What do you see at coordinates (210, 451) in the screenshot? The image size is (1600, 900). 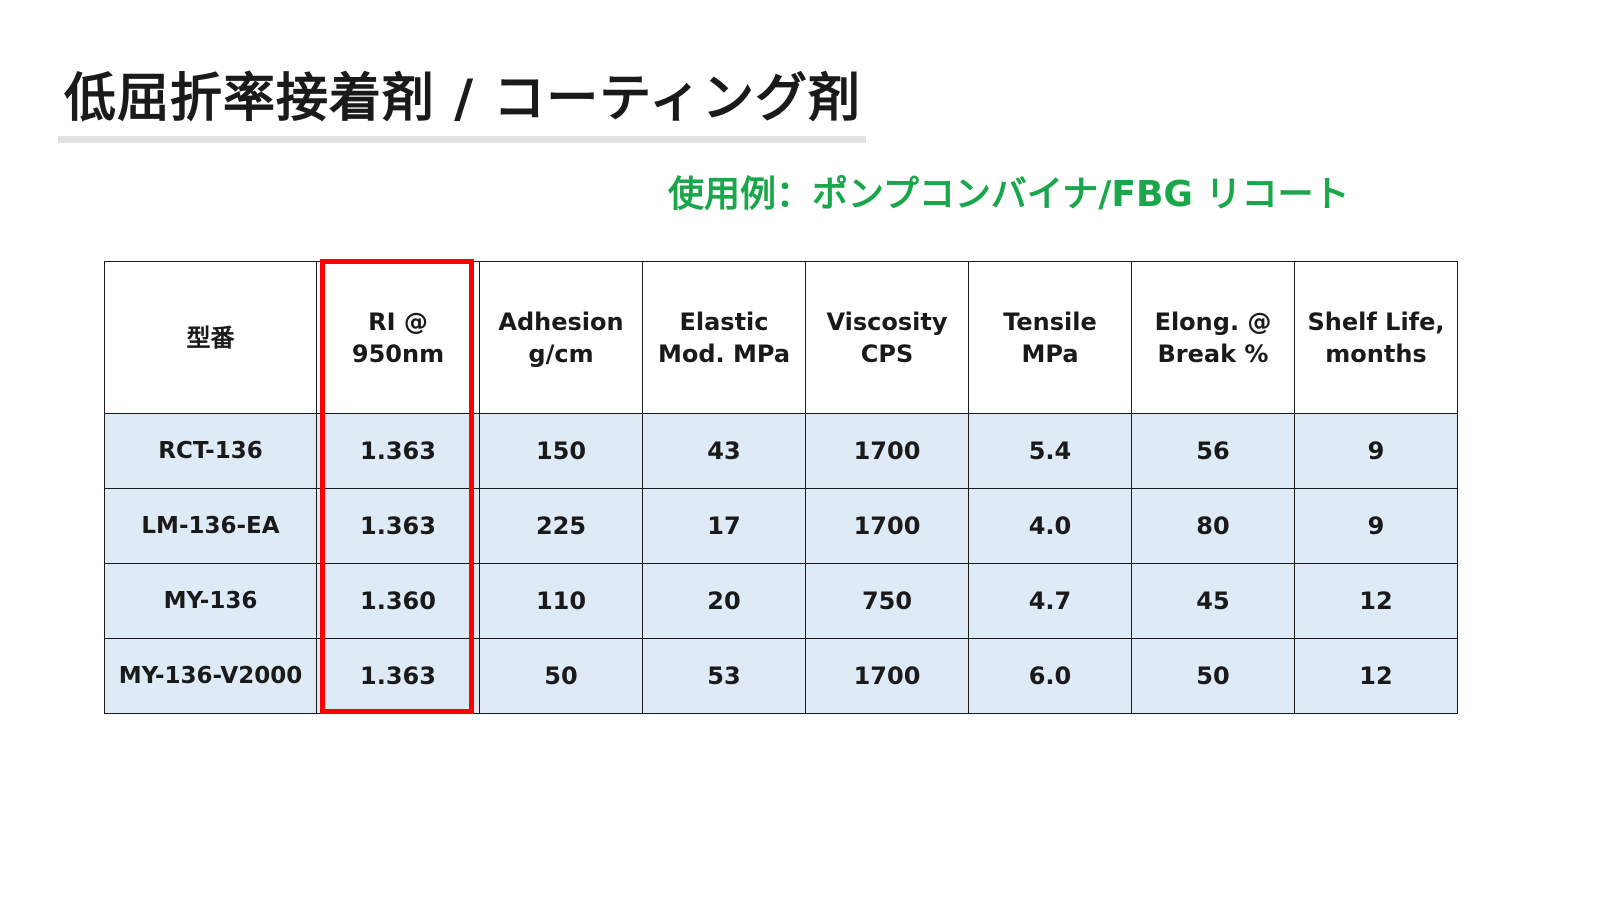 I see `cell-model: RCT-136` at bounding box center [210, 451].